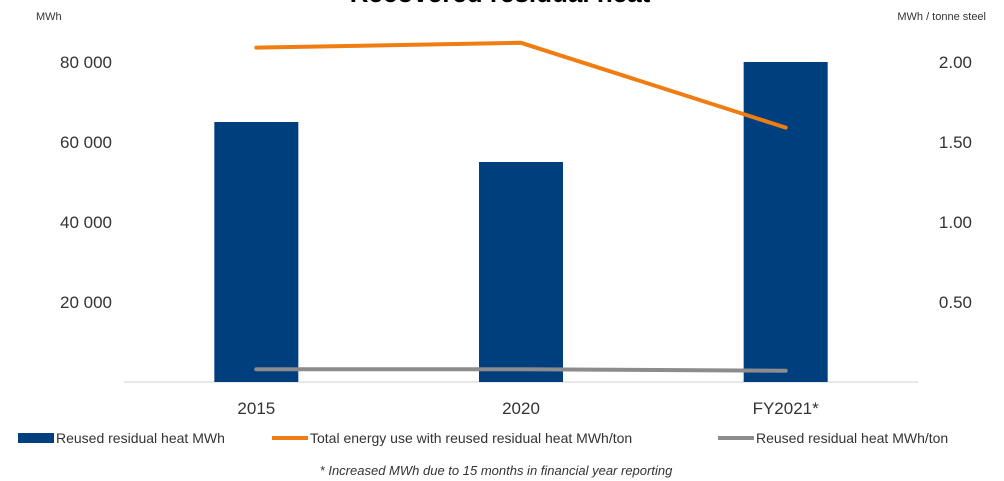 Image resolution: width=1004 pixels, height=481 pixels. What do you see at coordinates (36, 438) in the screenshot?
I see `legend-swatch` at bounding box center [36, 438].